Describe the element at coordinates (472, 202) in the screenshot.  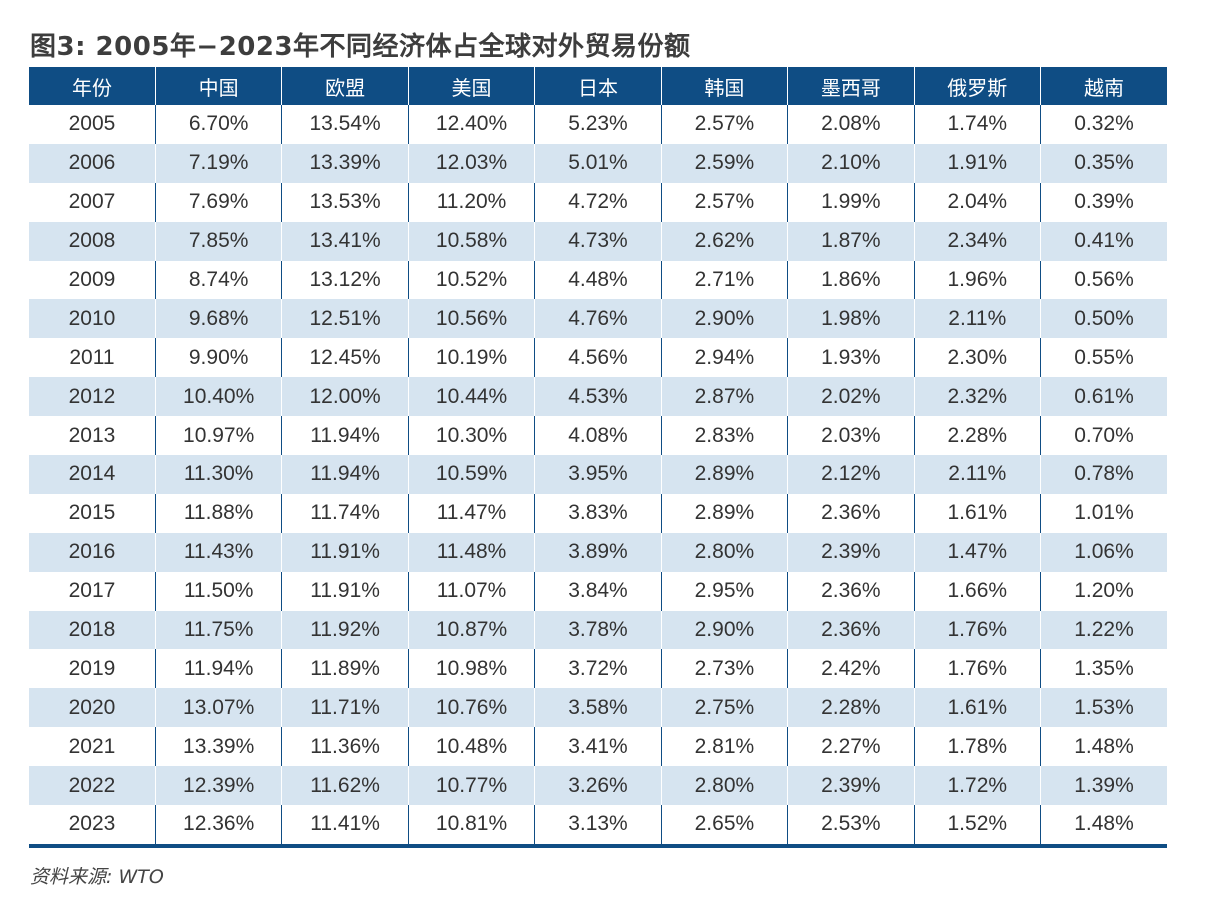
I see `share-cell: 11.20%` at that location.